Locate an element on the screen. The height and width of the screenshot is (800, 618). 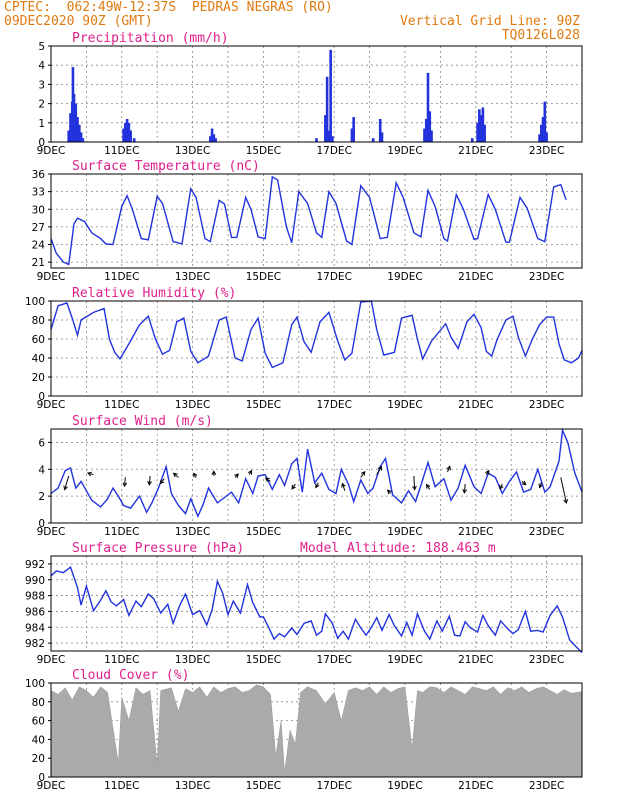
panel-title: Precipitation (mm/h) is located at coordinates (150, 38).